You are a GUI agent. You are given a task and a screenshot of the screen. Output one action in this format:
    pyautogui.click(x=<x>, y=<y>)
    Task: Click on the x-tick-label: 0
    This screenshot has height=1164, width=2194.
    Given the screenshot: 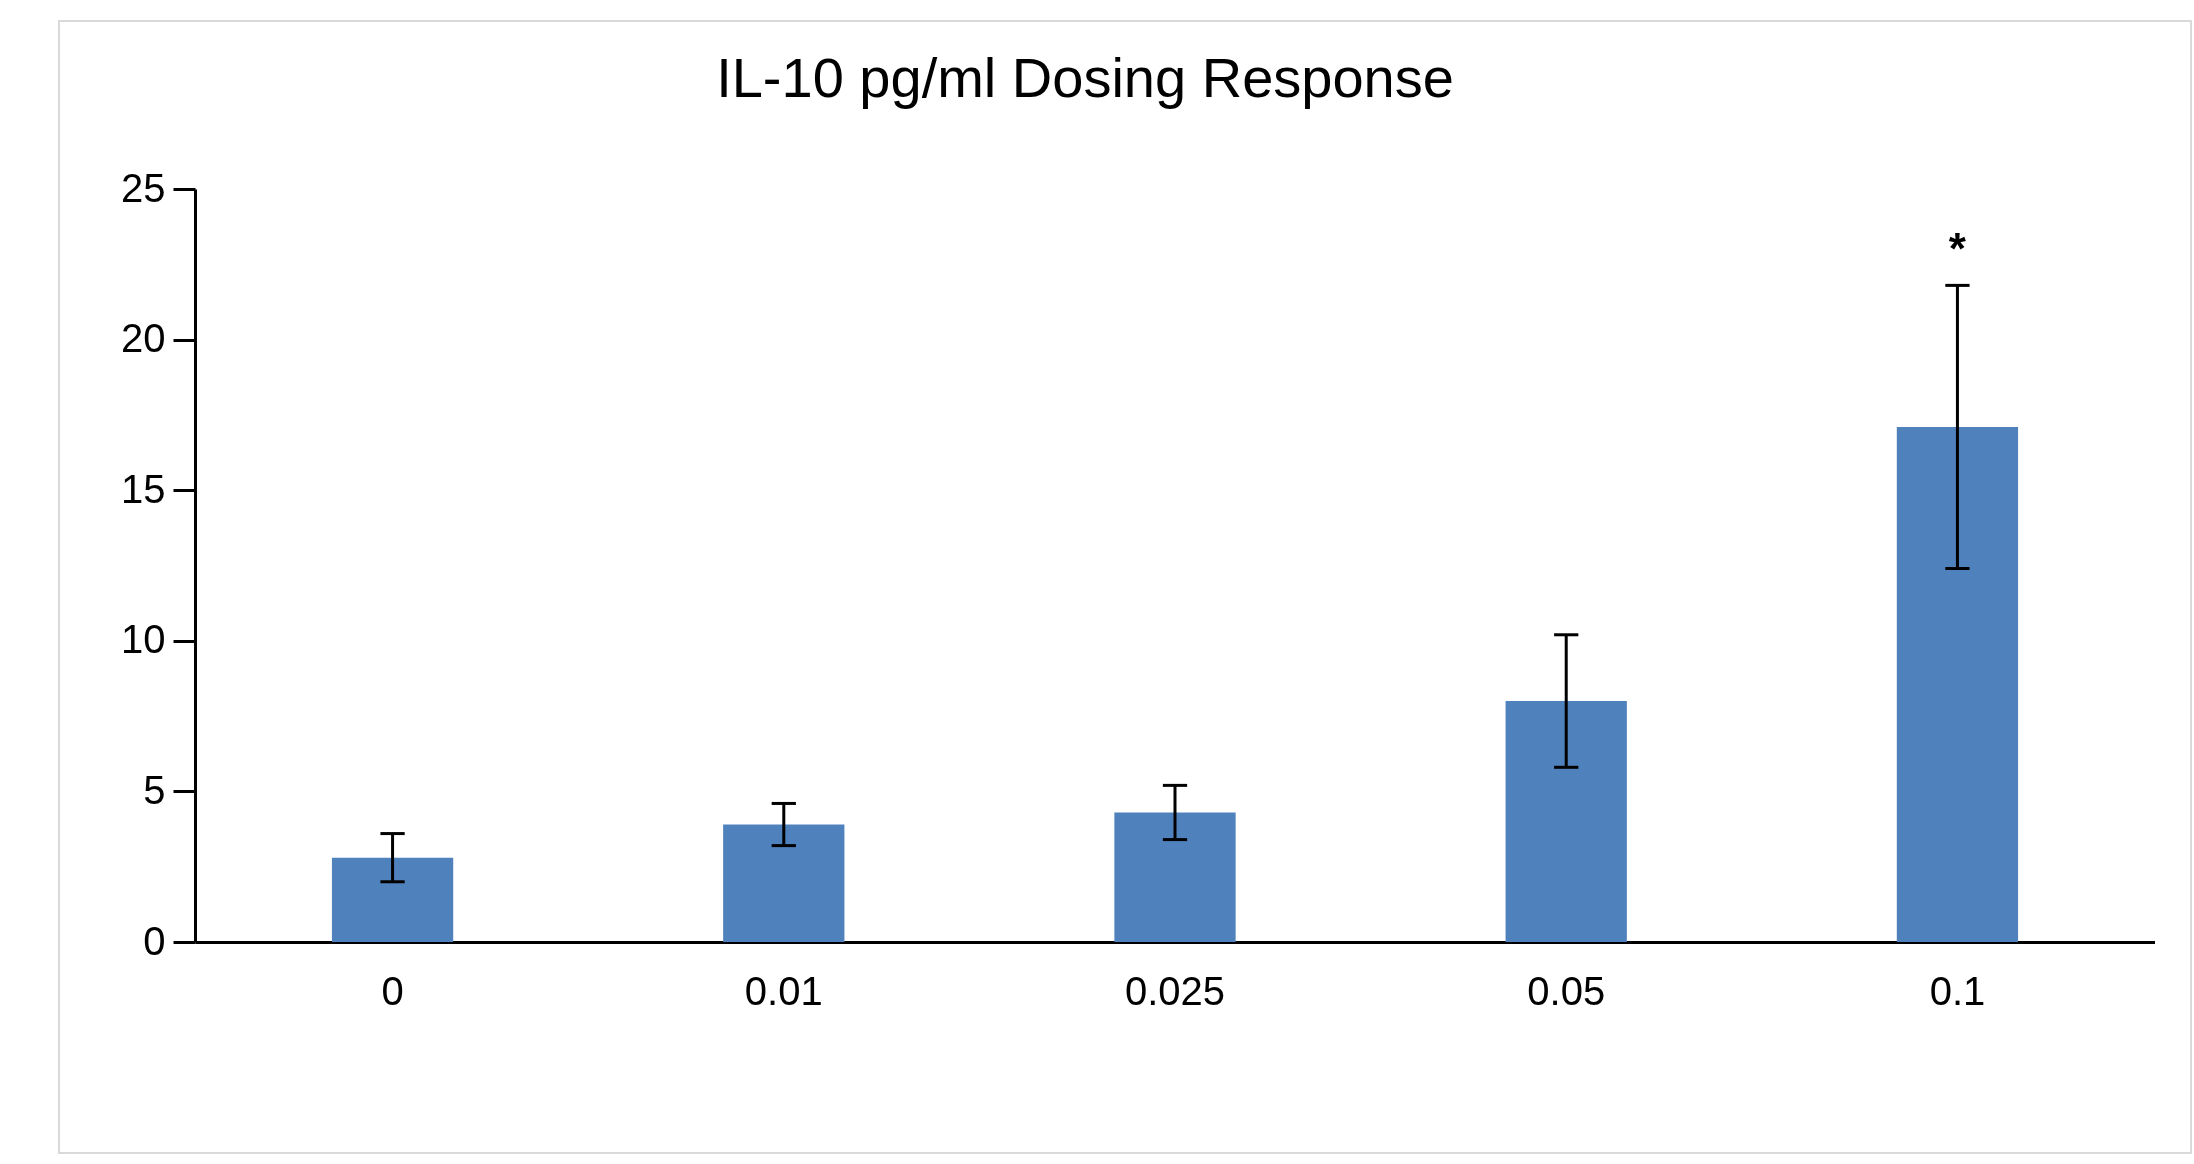 What is the action you would take?
    pyautogui.click(x=392, y=990)
    